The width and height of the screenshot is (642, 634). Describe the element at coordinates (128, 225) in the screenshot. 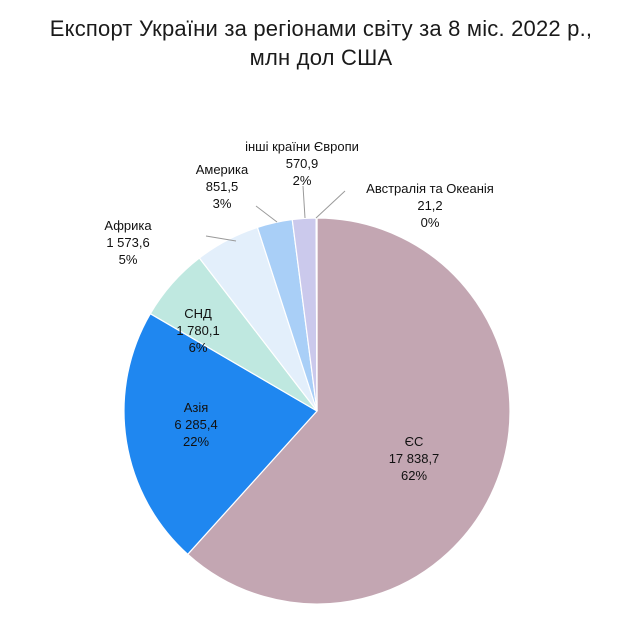

I see `slice-label-name-3: Африка` at that location.